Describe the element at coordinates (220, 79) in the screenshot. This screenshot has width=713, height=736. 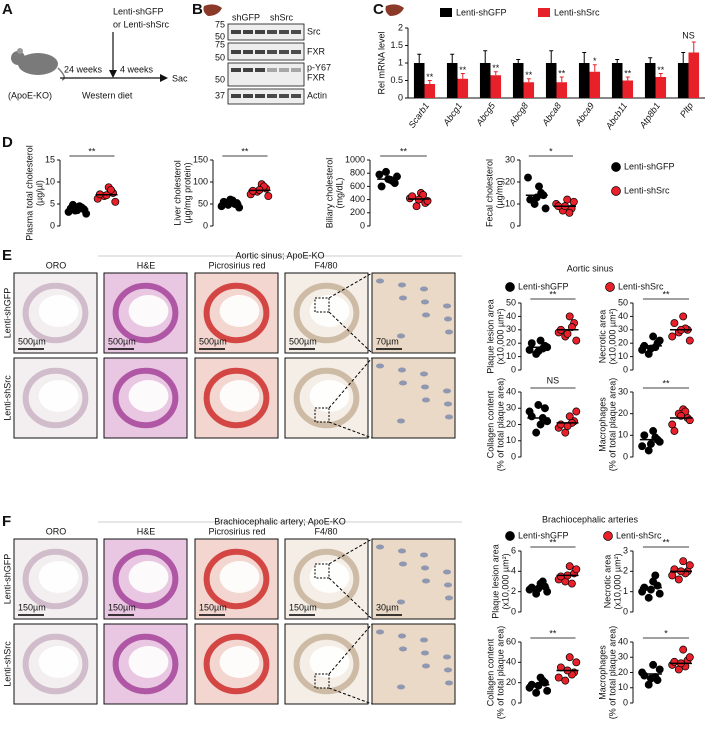
I see `mw-marker: 50` at that location.